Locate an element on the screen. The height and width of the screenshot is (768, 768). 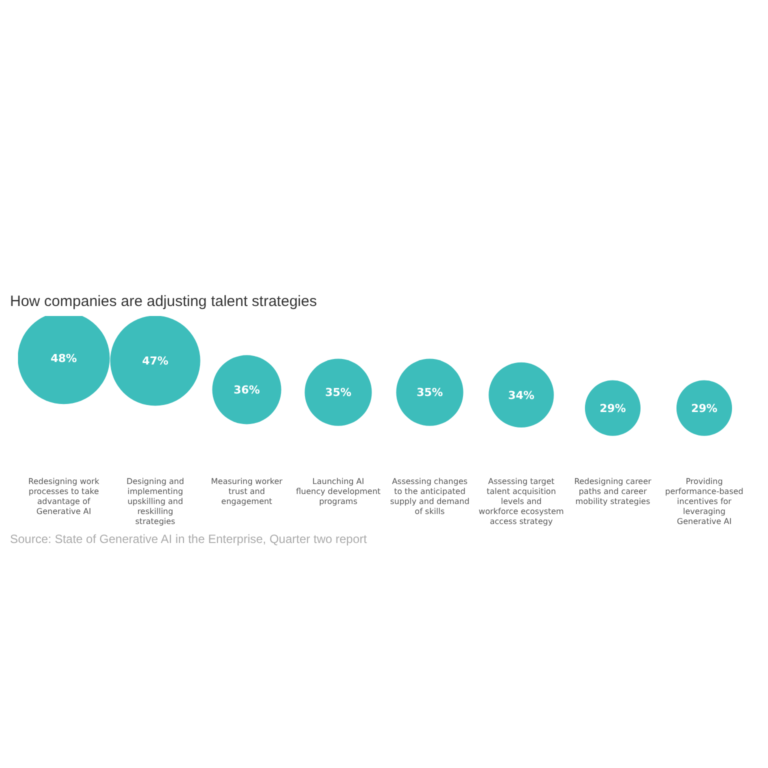
category-label: Redesigning work processes to take advantage of Generative AI is located at coordinates (64, 496).